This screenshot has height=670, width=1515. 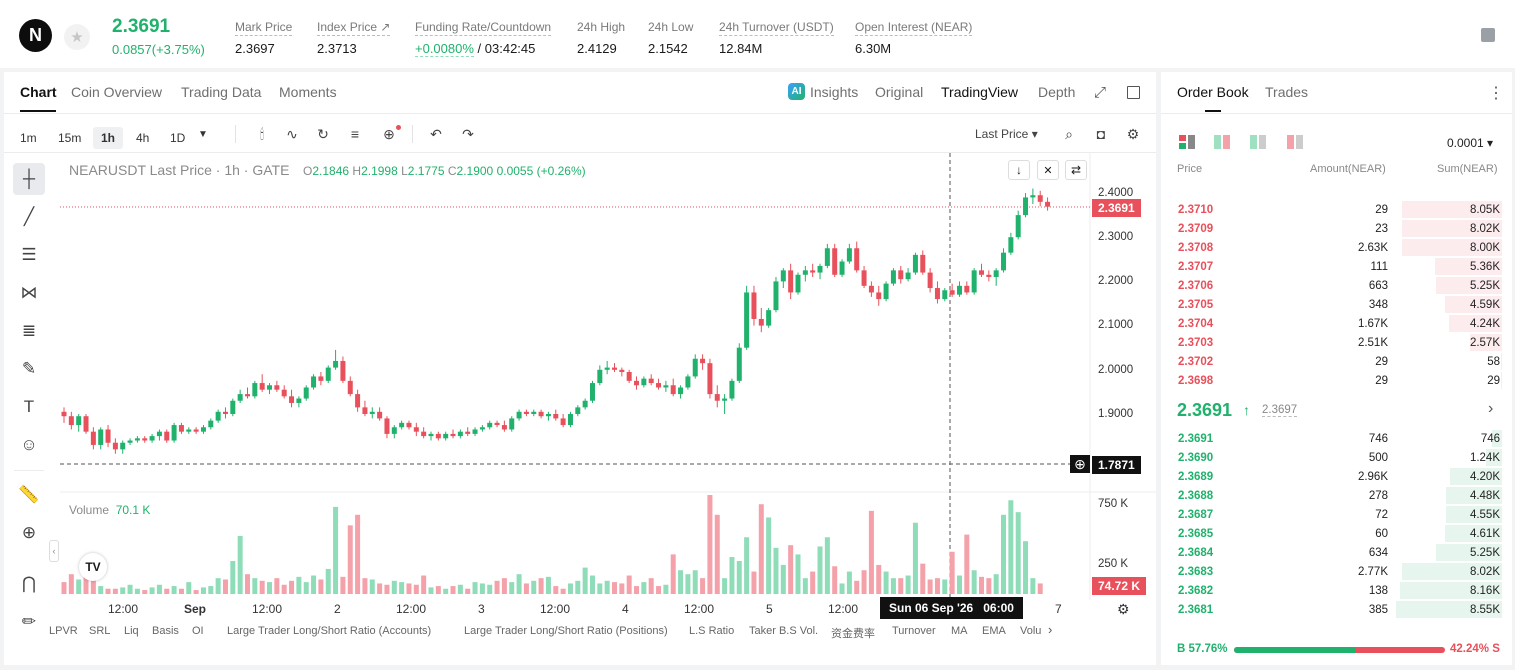 What do you see at coordinates (1339, 590) in the screenshot?
I see `bid-row: 2.3682 138 8.16K` at bounding box center [1339, 590].